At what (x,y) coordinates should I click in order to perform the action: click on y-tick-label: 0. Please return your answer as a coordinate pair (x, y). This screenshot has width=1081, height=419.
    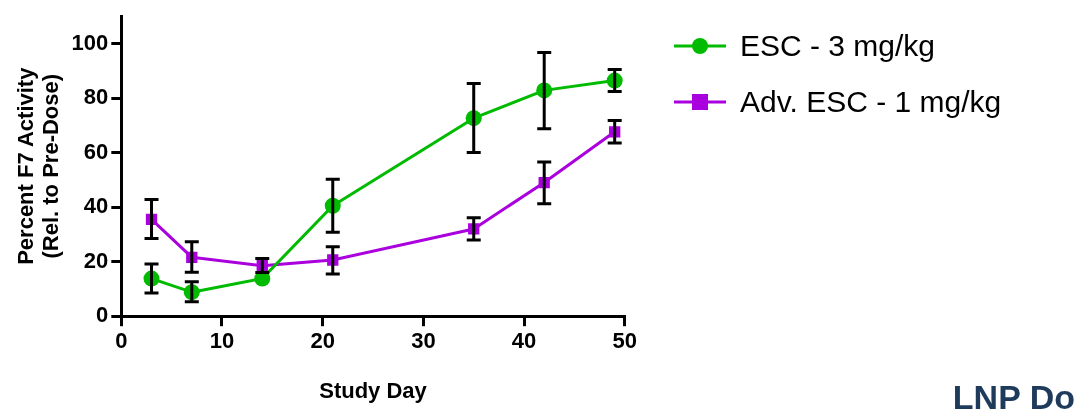
    Looking at the image, I should click on (102, 315).